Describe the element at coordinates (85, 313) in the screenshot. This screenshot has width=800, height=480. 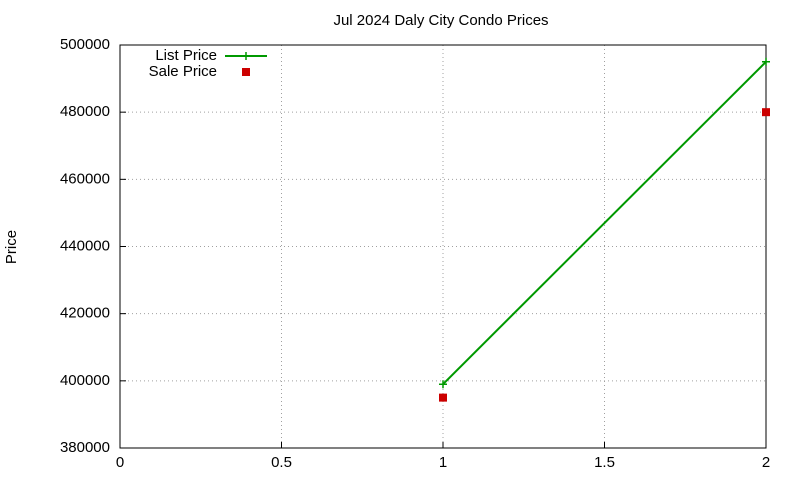
I see `y-tick-label: 420000` at that location.